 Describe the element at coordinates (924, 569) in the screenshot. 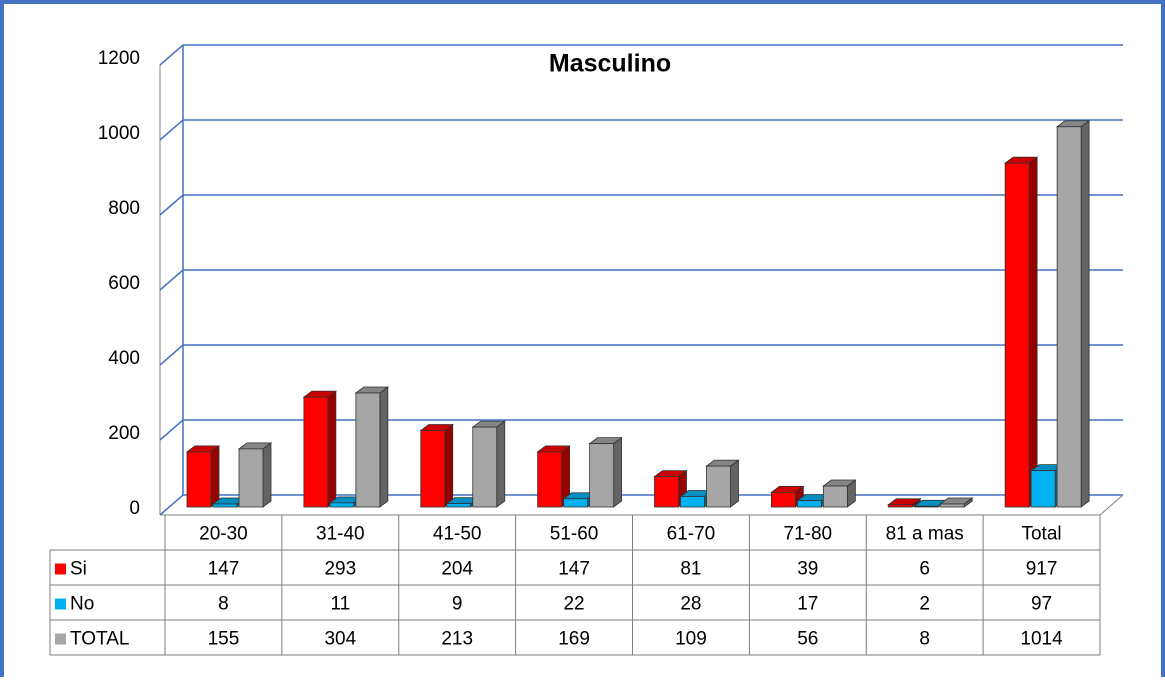

I see `table-cell: 6` at that location.